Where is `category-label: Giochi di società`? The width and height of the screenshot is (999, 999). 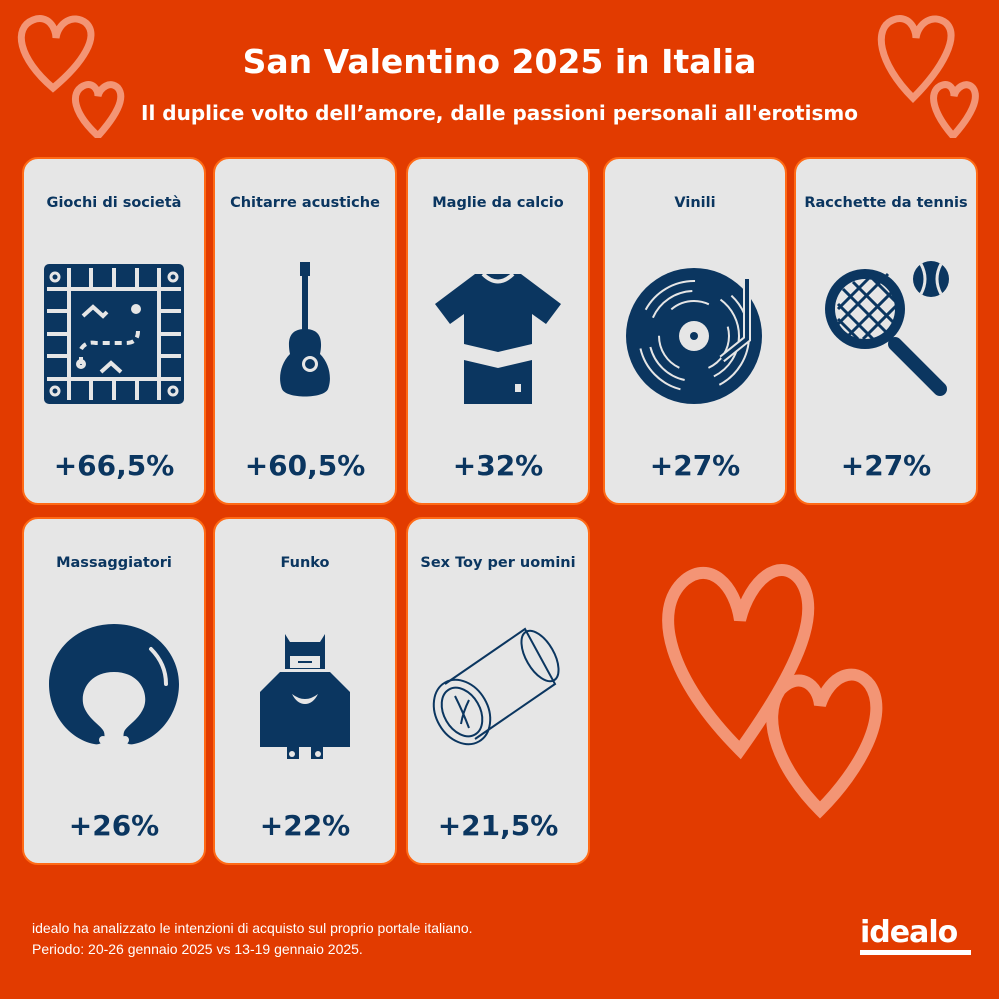 category-label: Giochi di società is located at coordinates (114, 203).